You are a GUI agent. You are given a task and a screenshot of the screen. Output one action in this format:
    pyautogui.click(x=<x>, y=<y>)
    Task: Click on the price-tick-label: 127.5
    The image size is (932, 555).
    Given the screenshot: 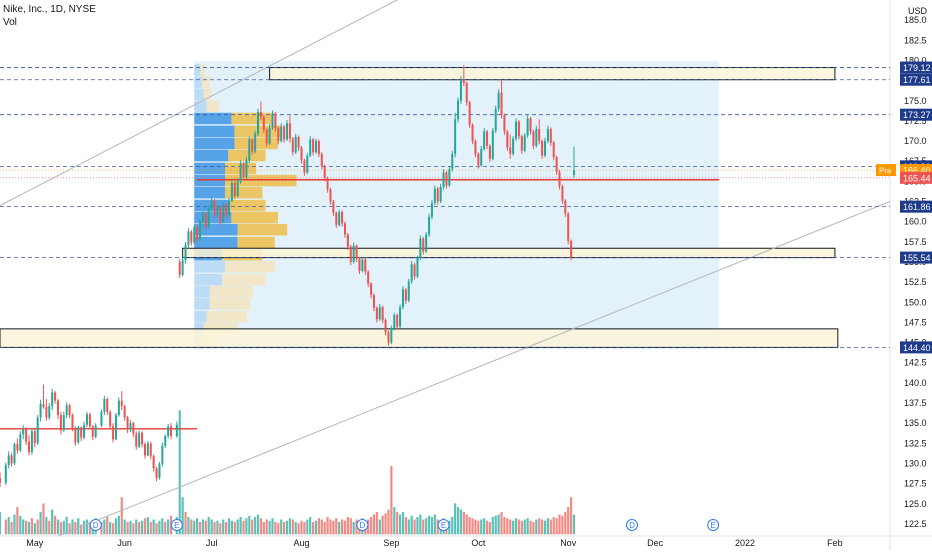 What is the action you would take?
    pyautogui.click(x=915, y=484)
    